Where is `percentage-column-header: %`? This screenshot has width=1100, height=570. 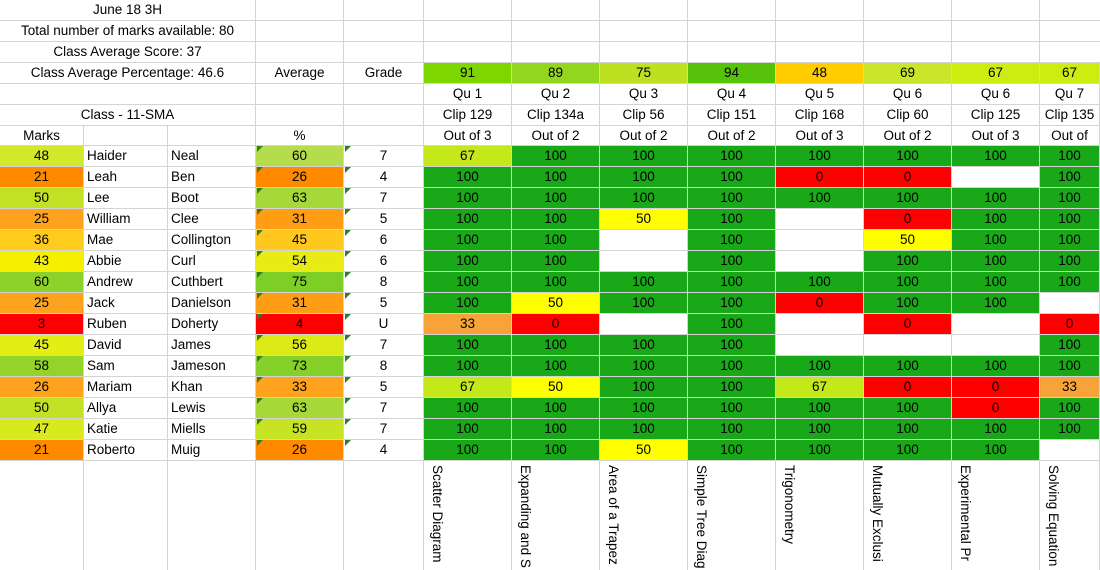 percentage-column-header: % is located at coordinates (300, 136).